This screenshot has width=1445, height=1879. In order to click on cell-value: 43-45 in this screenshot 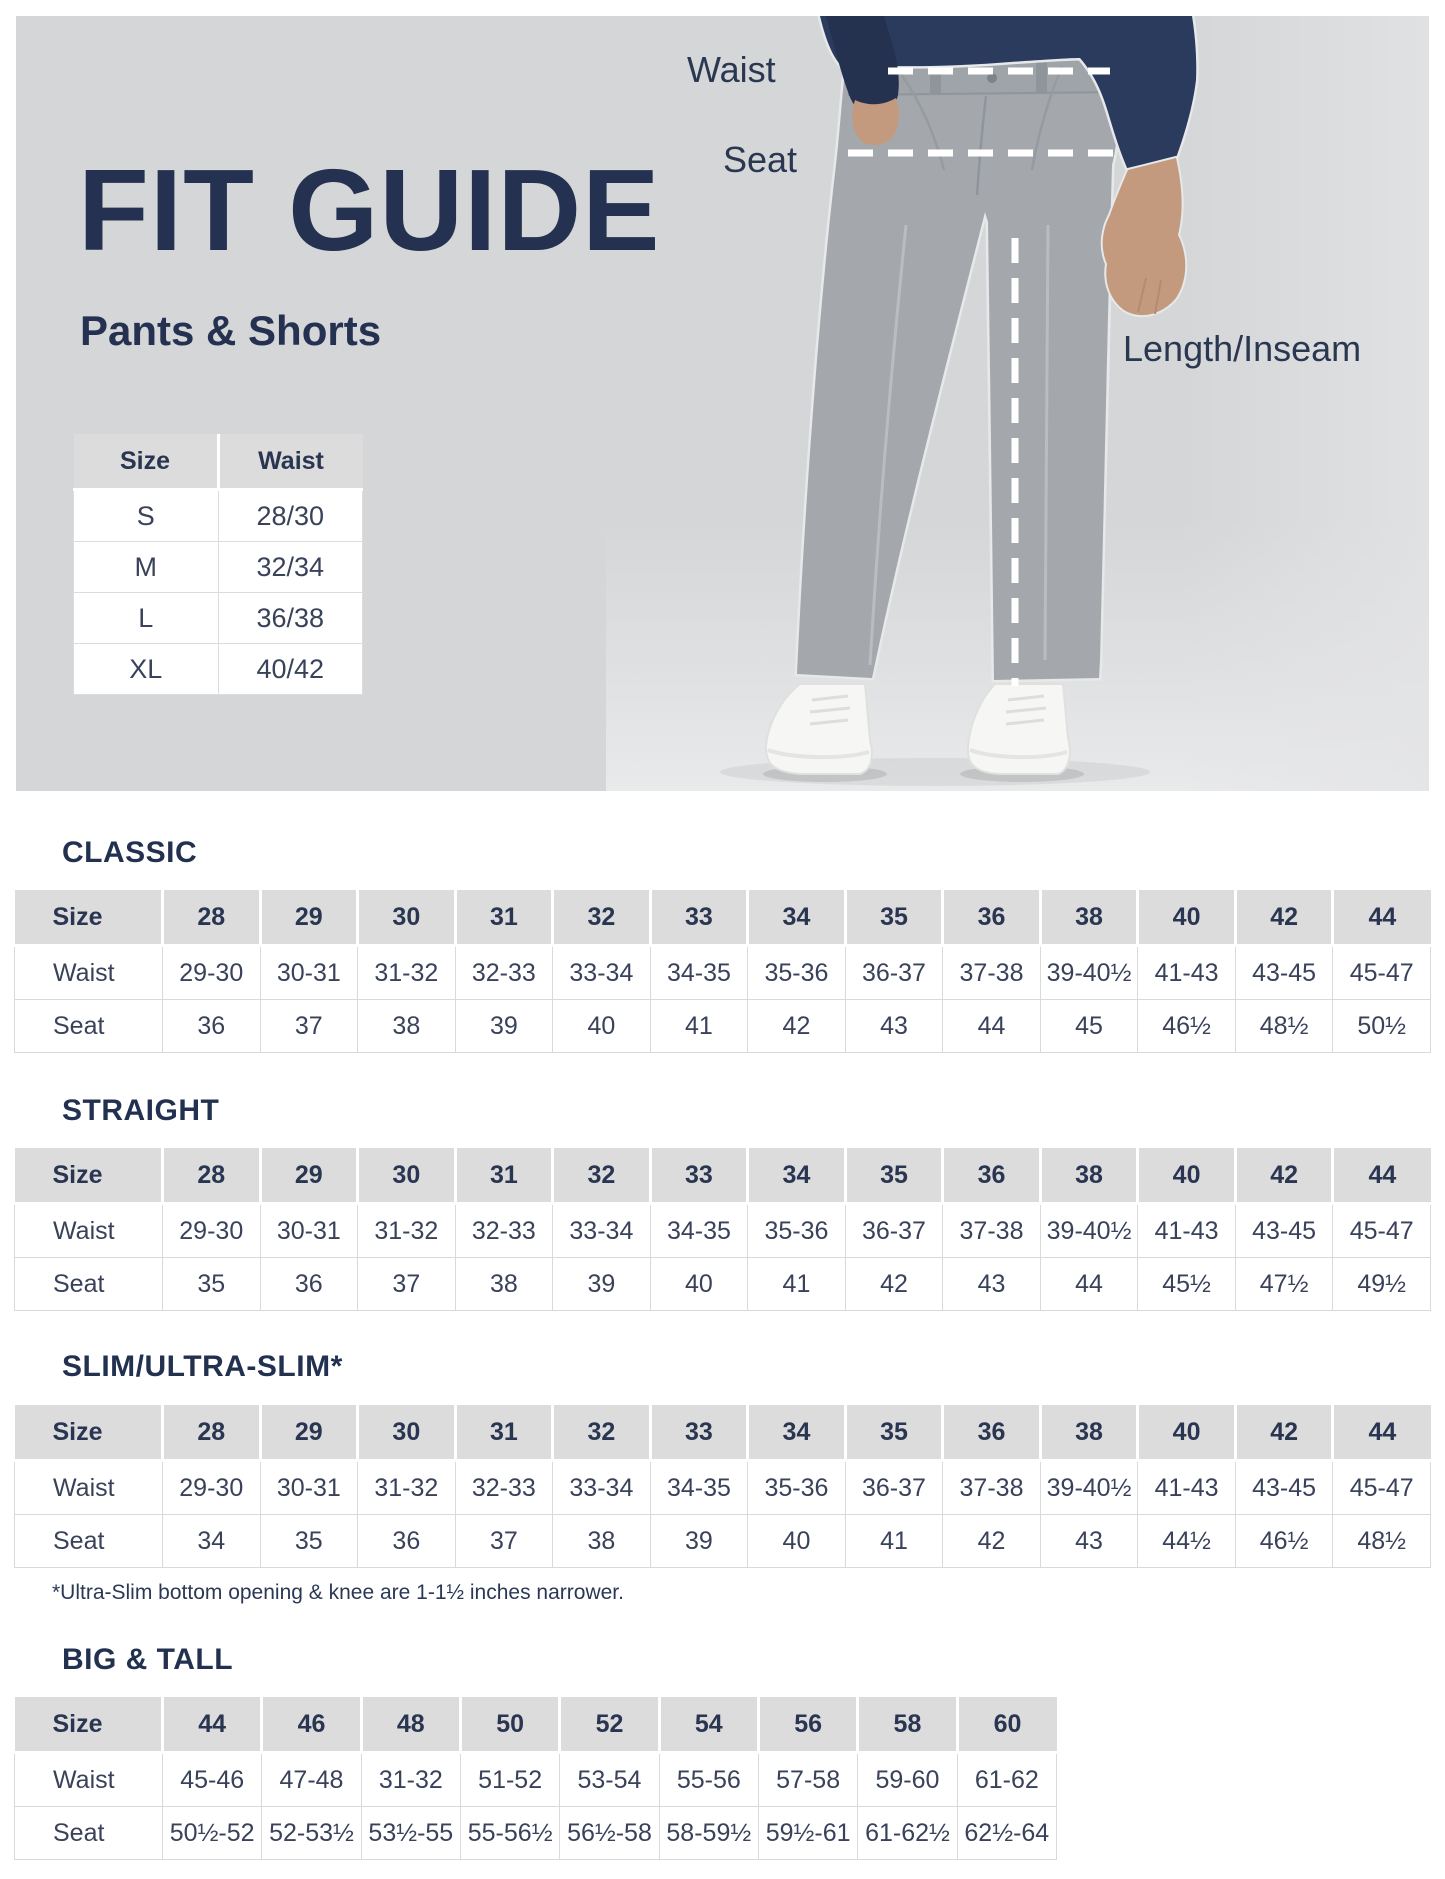, I will do `click(1284, 972)`.